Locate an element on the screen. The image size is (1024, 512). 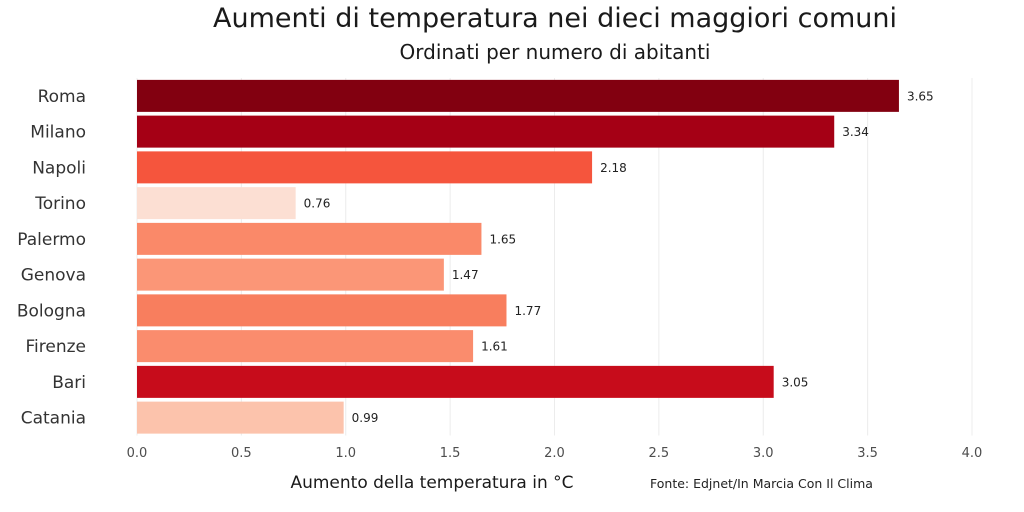
x-tick-label: 1.0 is located at coordinates (345, 453).